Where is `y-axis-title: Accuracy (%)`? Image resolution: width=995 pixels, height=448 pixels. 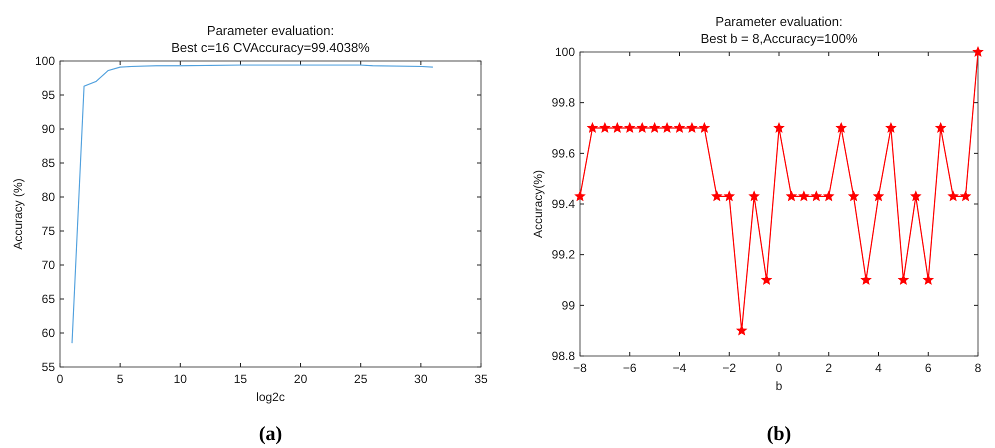
y-axis-title: Accuracy (%) is located at coordinates (18, 214).